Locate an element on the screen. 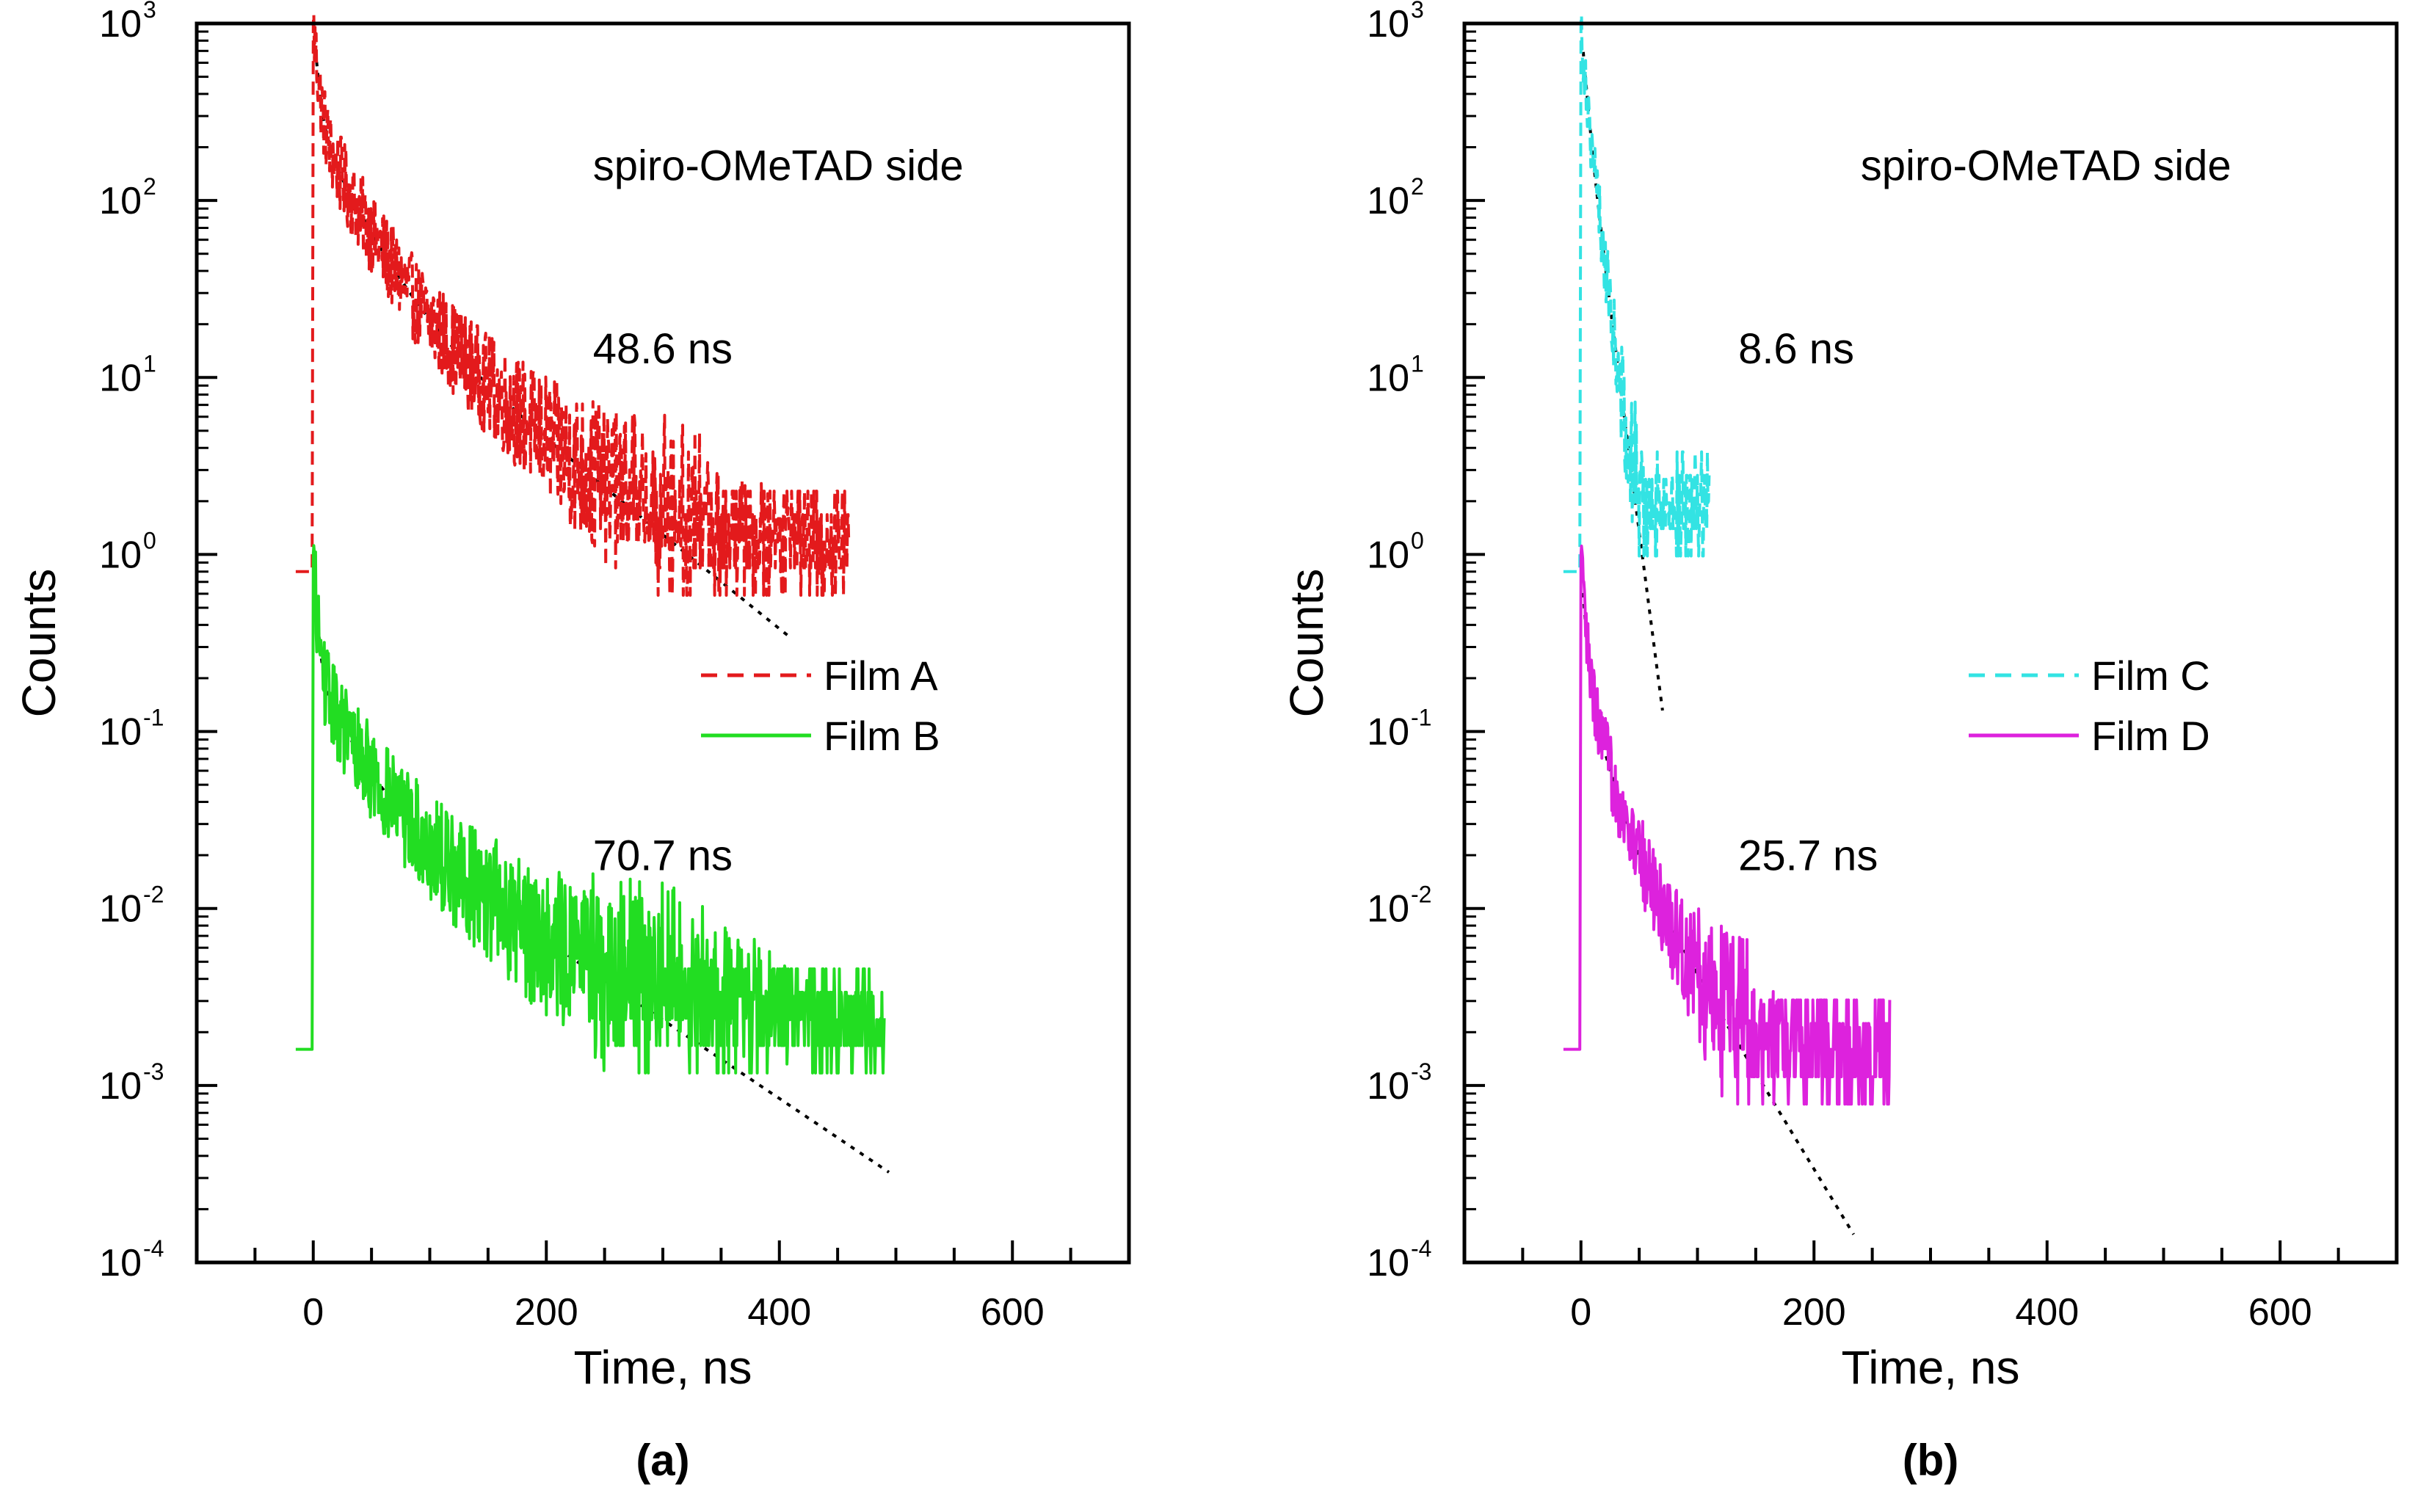  panel-a-ytick-exponent: 3 is located at coordinates (150, 11).